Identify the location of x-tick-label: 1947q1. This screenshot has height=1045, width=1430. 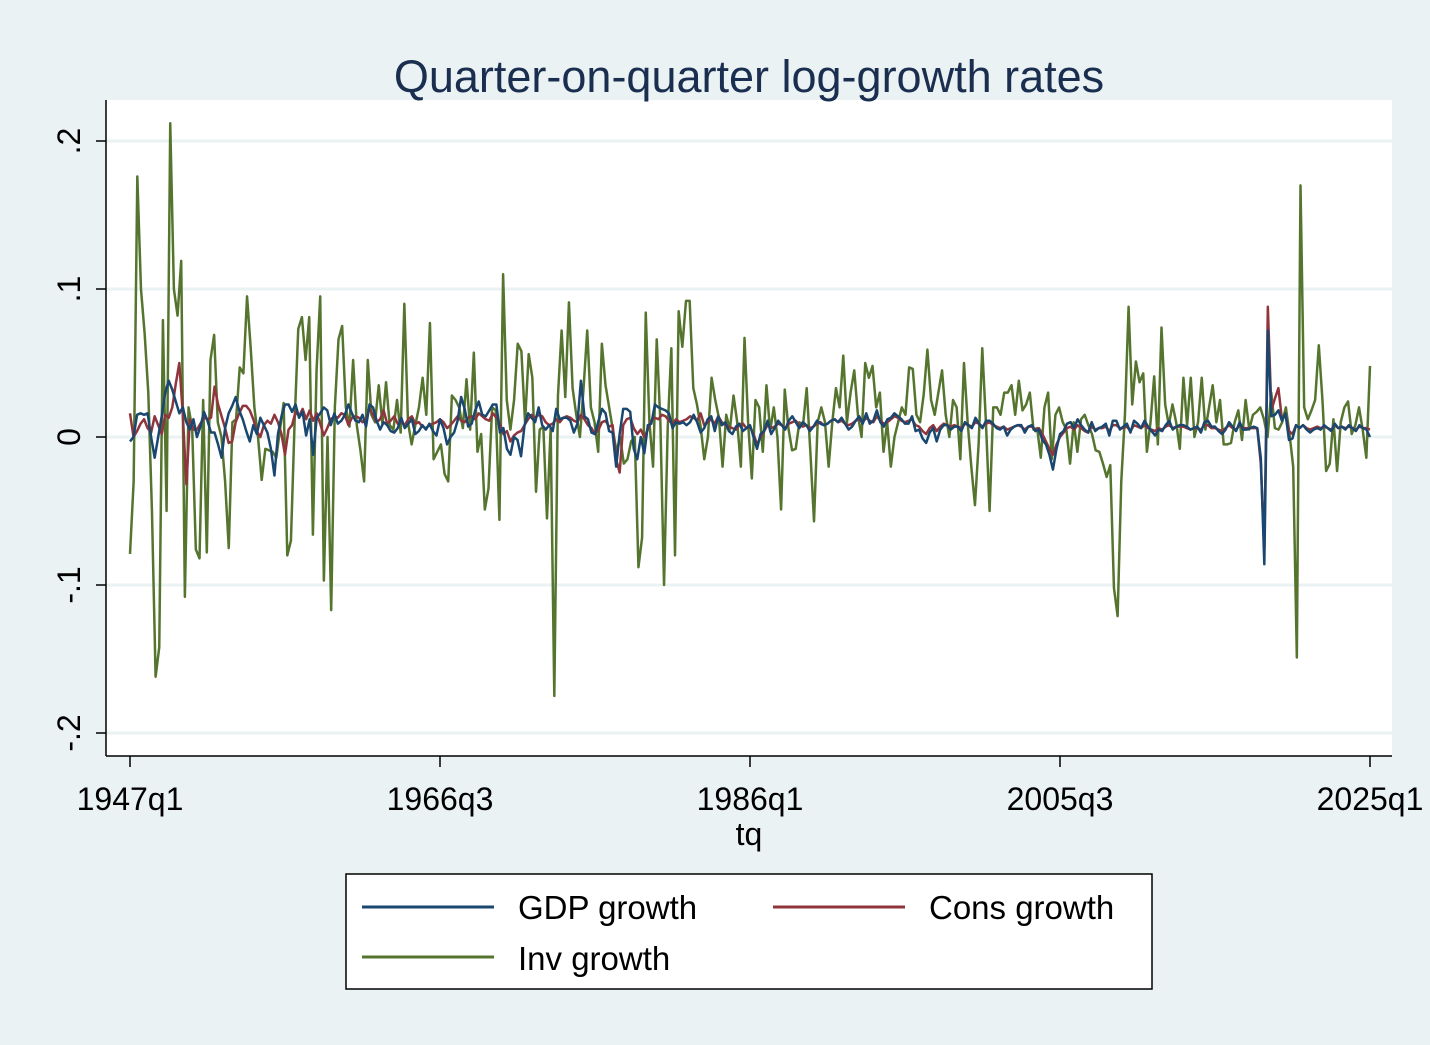
(130, 799).